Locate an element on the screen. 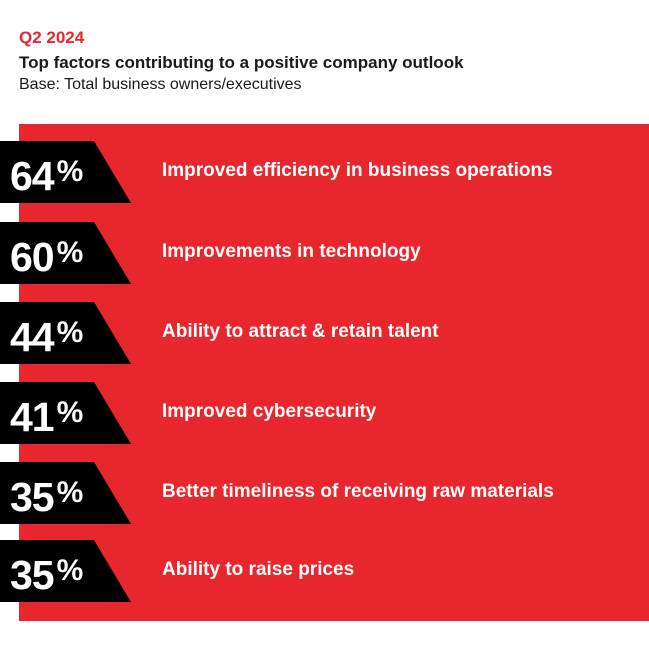 The height and width of the screenshot is (653, 649). factor-row: 44% Ability to attract & retain talent is located at coordinates (324, 333).